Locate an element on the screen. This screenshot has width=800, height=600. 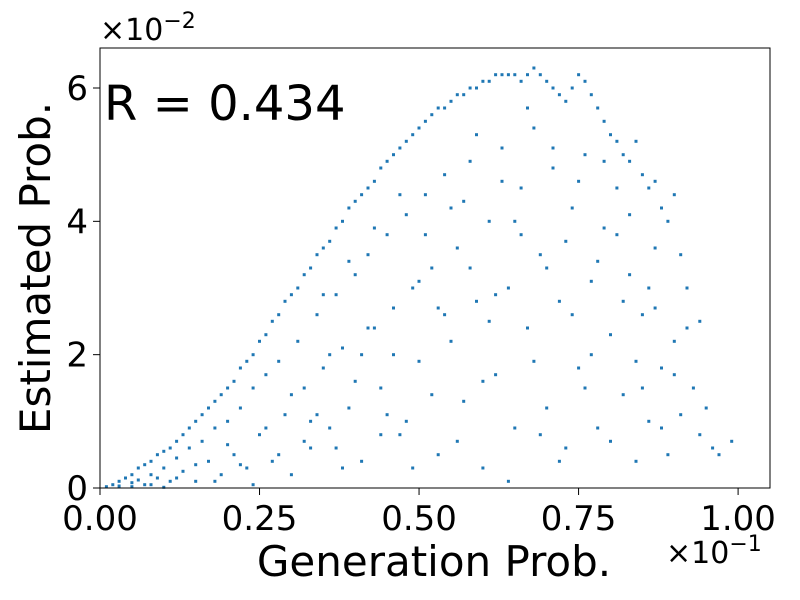
x-axis-label: Generation Prob. is located at coordinates (434, 561).